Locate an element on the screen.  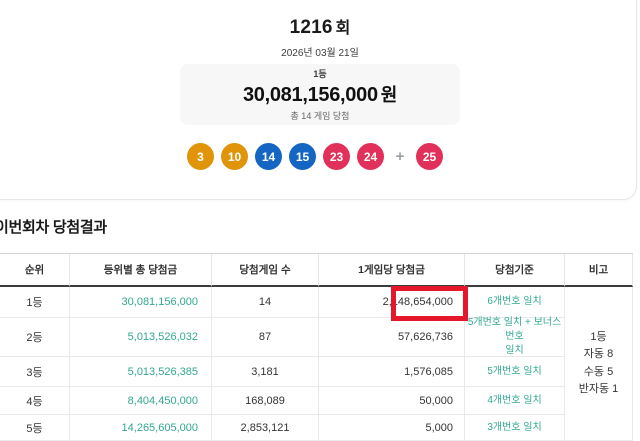
per-game-prize-cell: 57,626,736 is located at coordinates (392, 337).